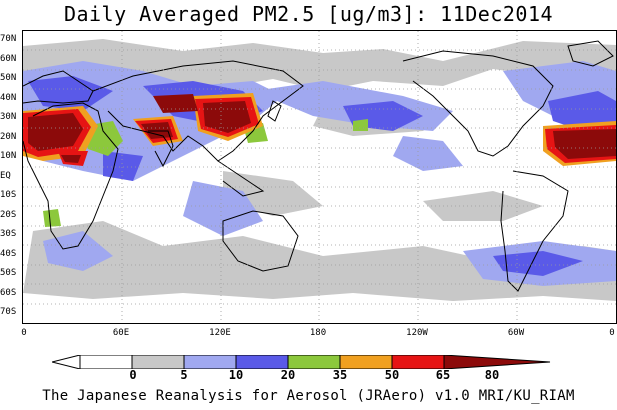  I want to click on asia-outline, so click(198, 111).